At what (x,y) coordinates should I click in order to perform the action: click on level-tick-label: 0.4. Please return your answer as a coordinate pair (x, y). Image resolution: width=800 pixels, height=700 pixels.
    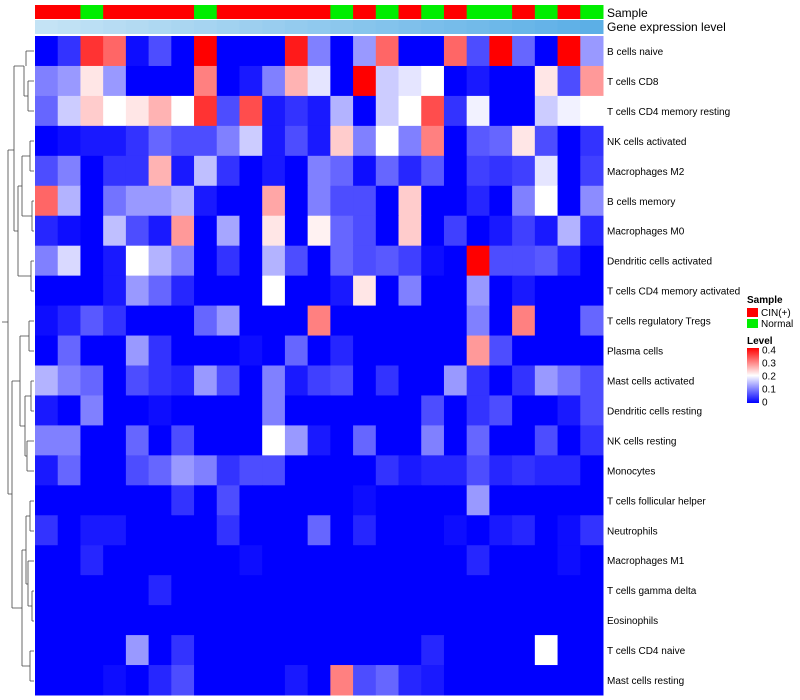
    Looking at the image, I should click on (769, 351).